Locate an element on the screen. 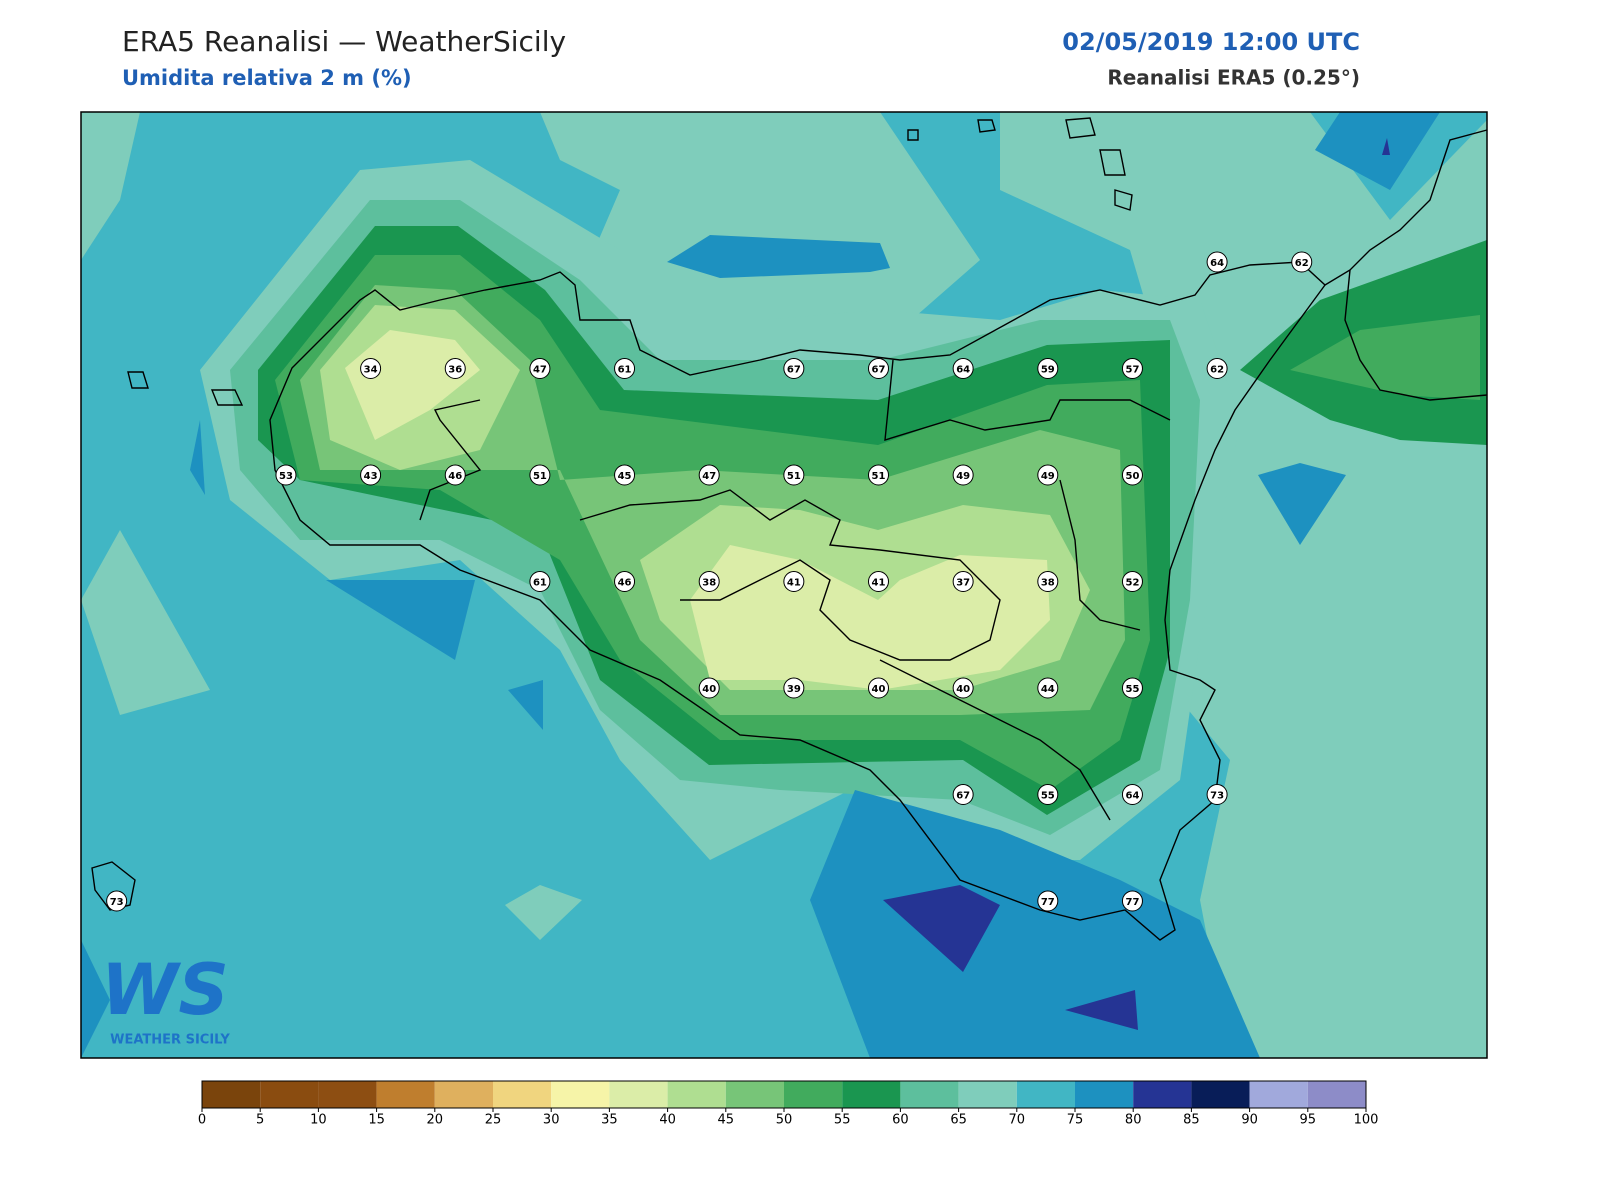 This screenshot has height=1200, width=1600. colorbar-tick-label: 25 is located at coordinates (493, 1120).